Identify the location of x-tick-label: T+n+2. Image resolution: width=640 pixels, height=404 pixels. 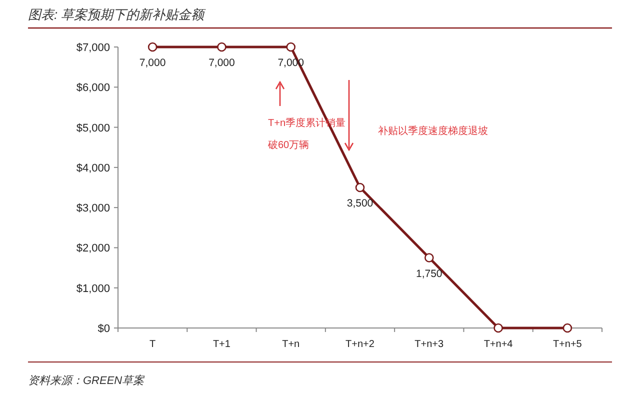
(360, 344).